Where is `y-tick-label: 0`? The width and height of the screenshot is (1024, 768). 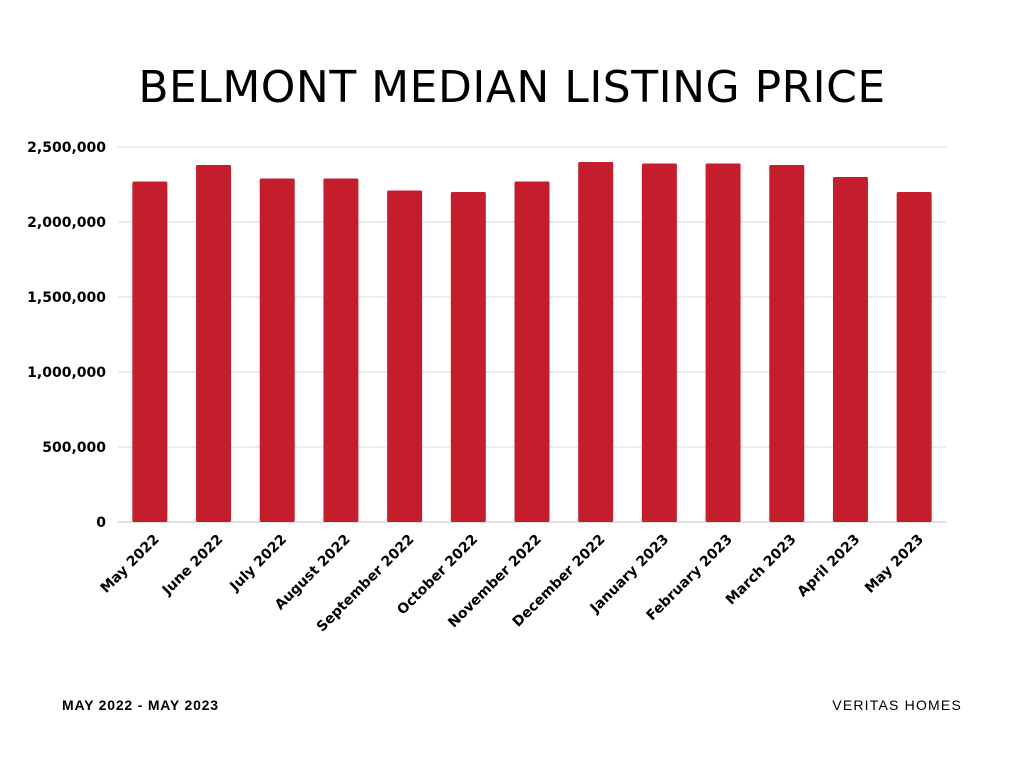 y-tick-label: 0 is located at coordinates (101, 523).